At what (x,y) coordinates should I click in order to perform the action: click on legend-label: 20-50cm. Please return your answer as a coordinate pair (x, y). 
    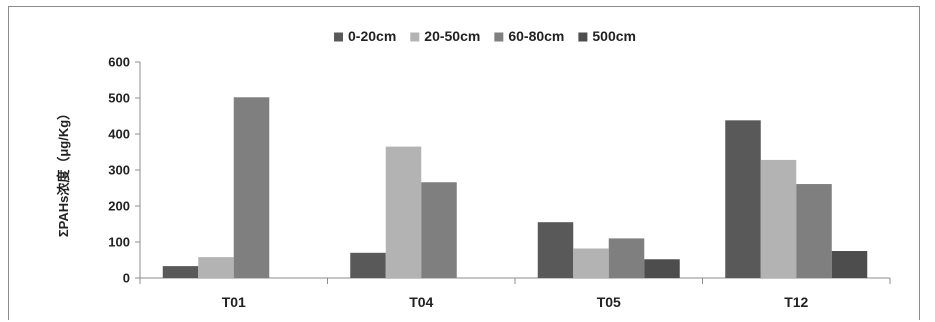
    Looking at the image, I should click on (452, 36).